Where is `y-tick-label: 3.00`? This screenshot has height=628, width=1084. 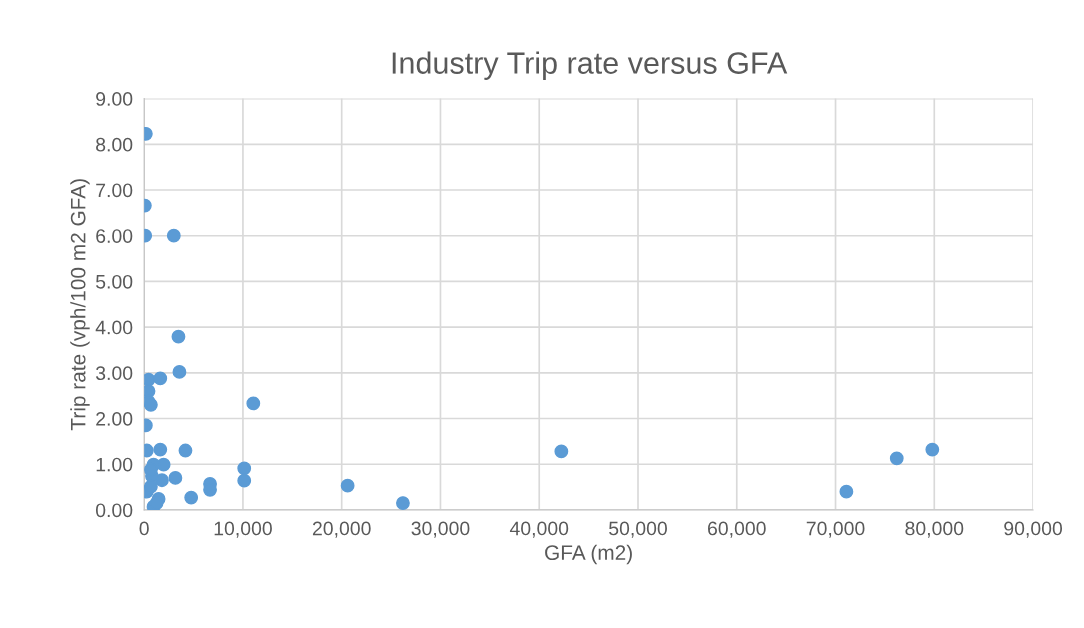 y-tick-label: 3.00 is located at coordinates (114, 373).